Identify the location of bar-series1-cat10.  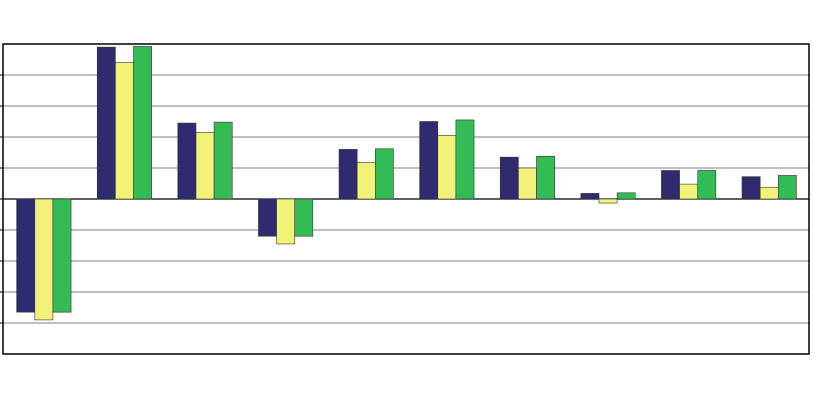
(751, 188).